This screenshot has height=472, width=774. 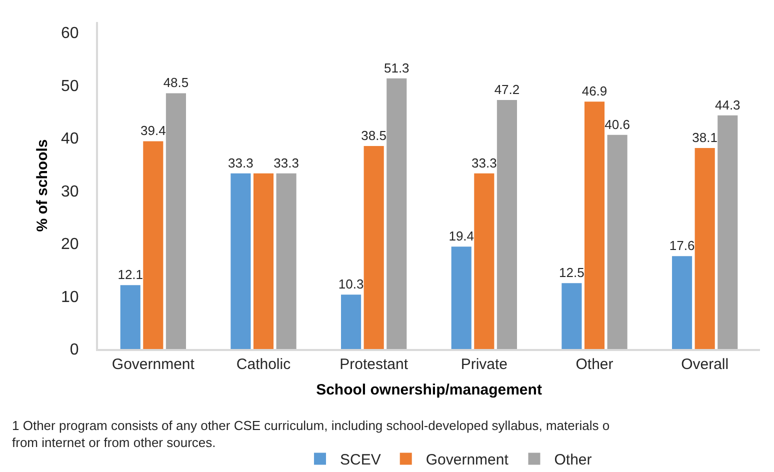 What do you see at coordinates (429, 390) in the screenshot?
I see `x-axis-title: School ownership/management` at bounding box center [429, 390].